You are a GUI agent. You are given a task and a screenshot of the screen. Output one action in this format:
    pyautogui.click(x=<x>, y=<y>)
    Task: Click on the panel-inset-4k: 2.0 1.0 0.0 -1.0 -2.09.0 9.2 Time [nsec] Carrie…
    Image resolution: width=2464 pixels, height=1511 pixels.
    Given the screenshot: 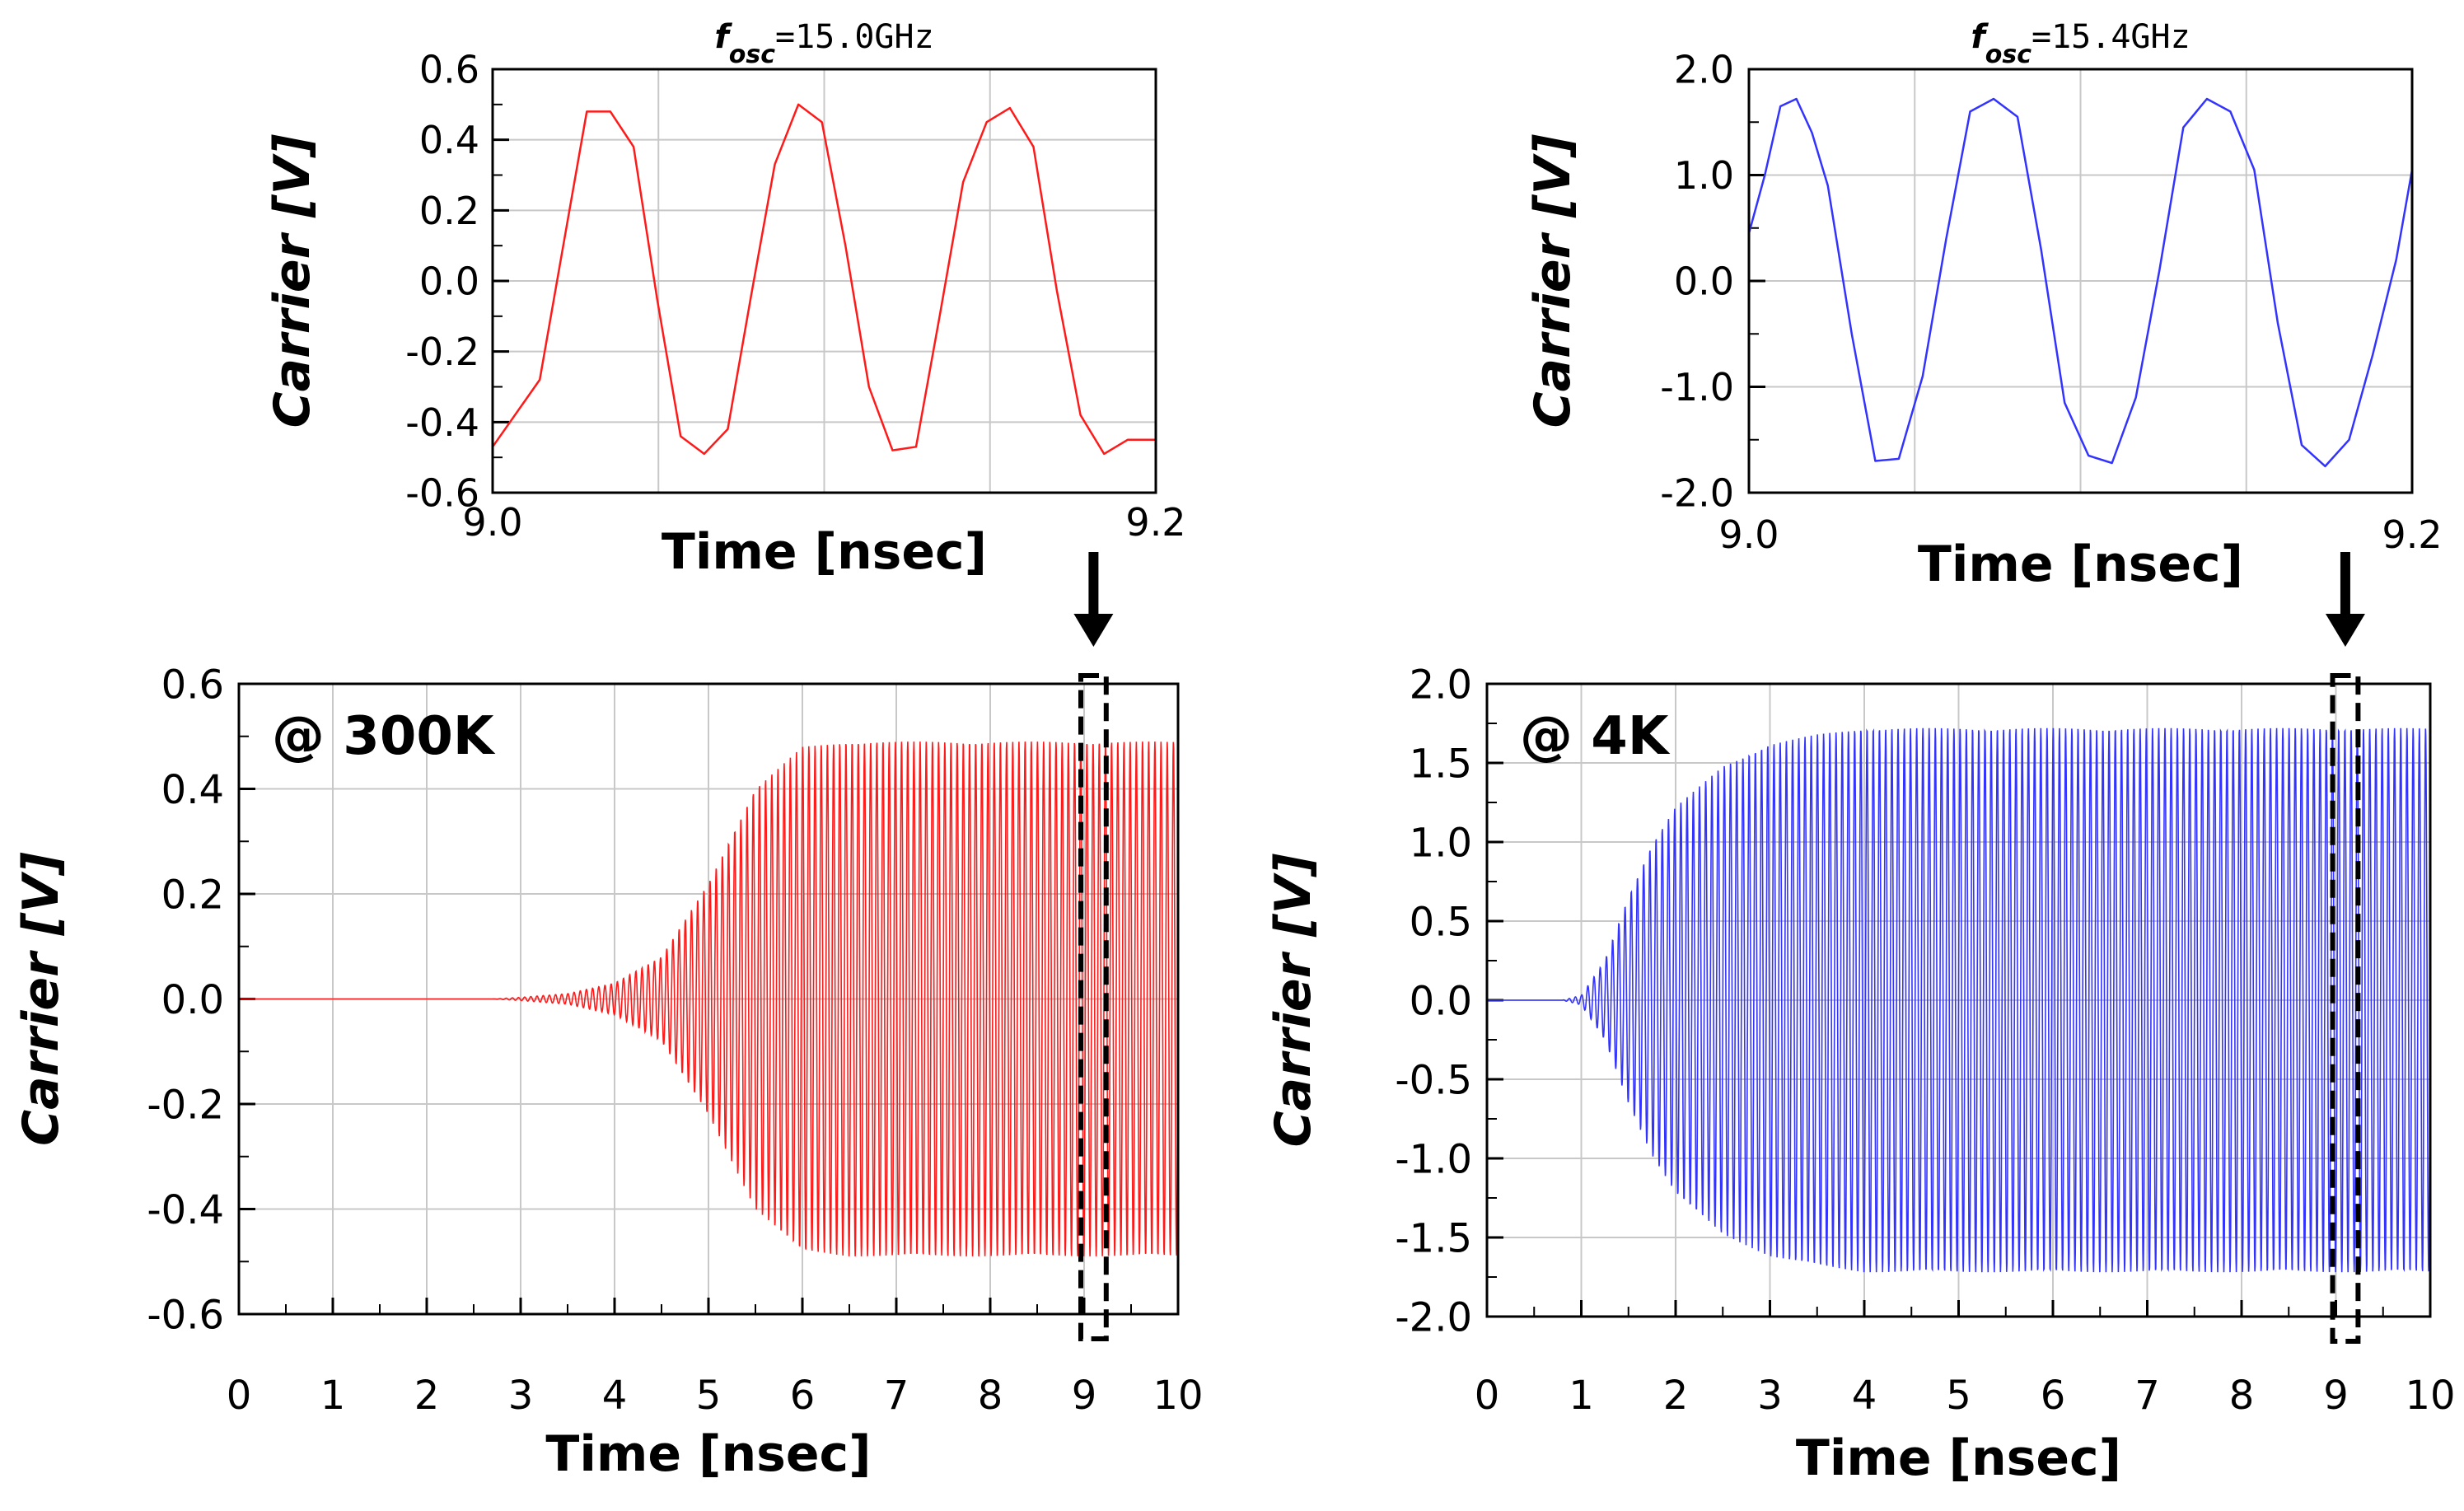 What is the action you would take?
    pyautogui.click(x=1983, y=305)
    